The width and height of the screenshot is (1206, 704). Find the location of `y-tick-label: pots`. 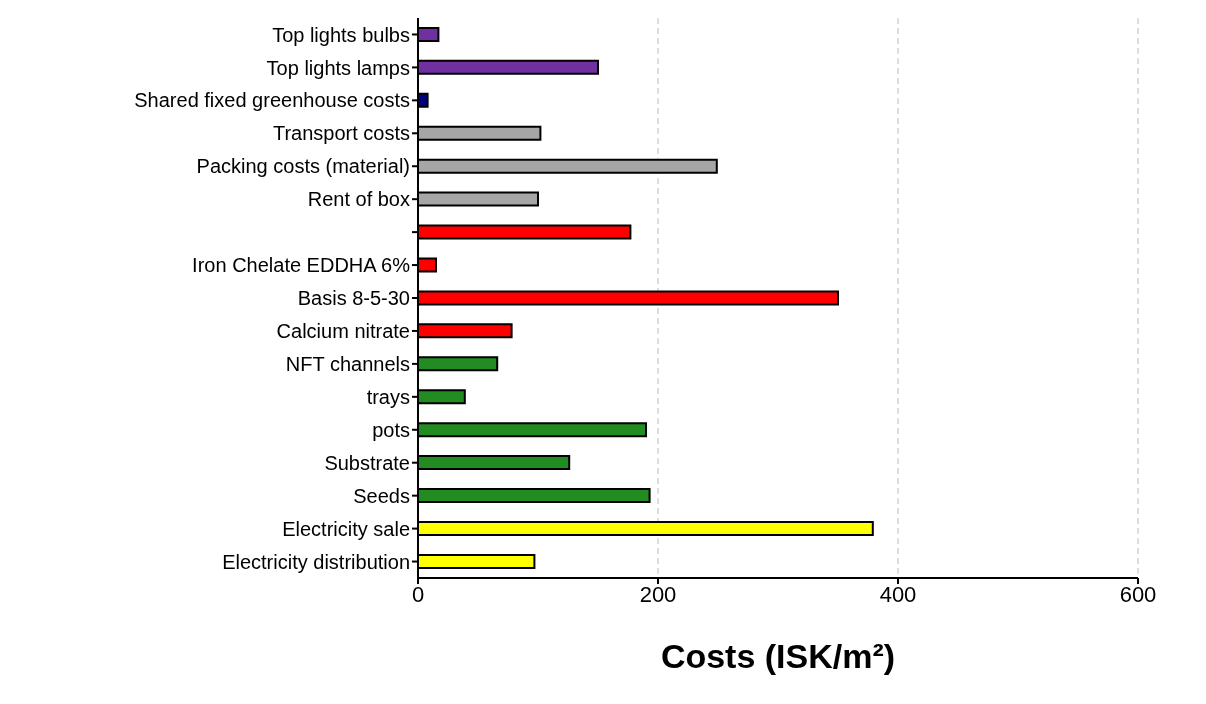

y-tick-label: pots is located at coordinates (391, 429).